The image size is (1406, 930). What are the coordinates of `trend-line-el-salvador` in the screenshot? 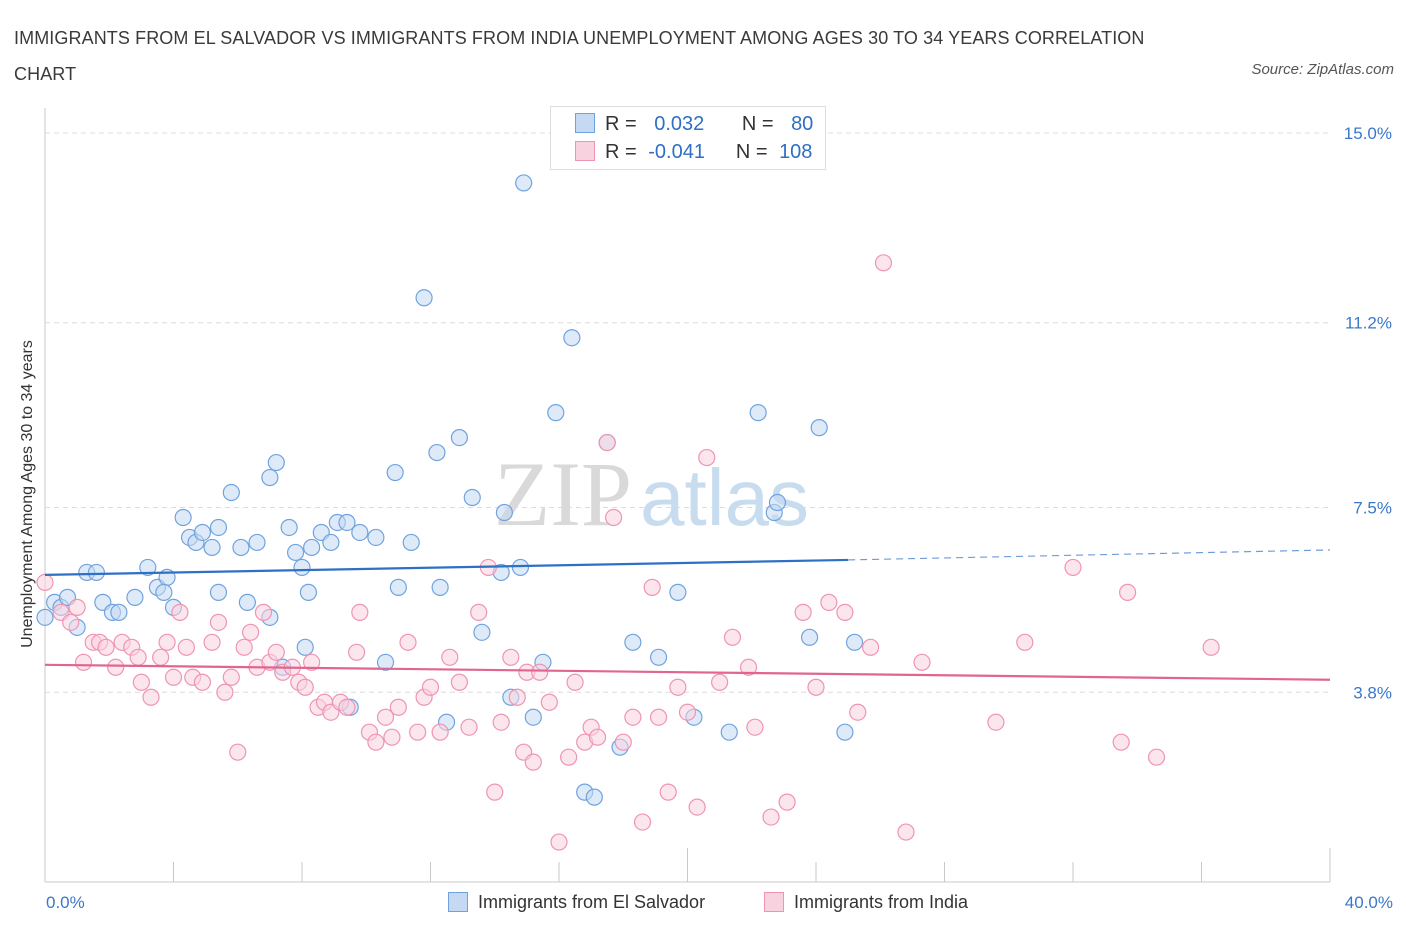 It's located at (446, 567).